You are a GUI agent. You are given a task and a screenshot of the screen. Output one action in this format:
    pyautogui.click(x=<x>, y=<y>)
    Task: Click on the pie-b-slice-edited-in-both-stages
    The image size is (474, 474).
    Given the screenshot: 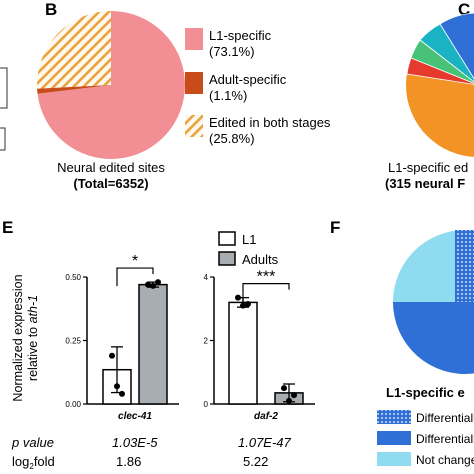 What is the action you would take?
    pyautogui.click(x=73, y=50)
    